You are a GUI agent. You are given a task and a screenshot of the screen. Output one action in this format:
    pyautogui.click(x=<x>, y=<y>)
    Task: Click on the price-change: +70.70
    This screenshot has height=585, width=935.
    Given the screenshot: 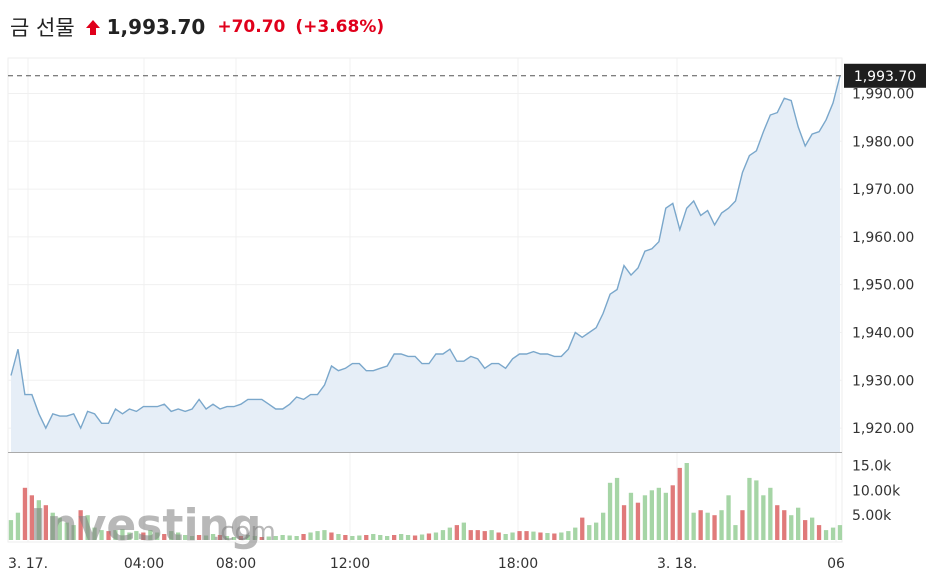 What is the action you would take?
    pyautogui.click(x=251, y=27)
    